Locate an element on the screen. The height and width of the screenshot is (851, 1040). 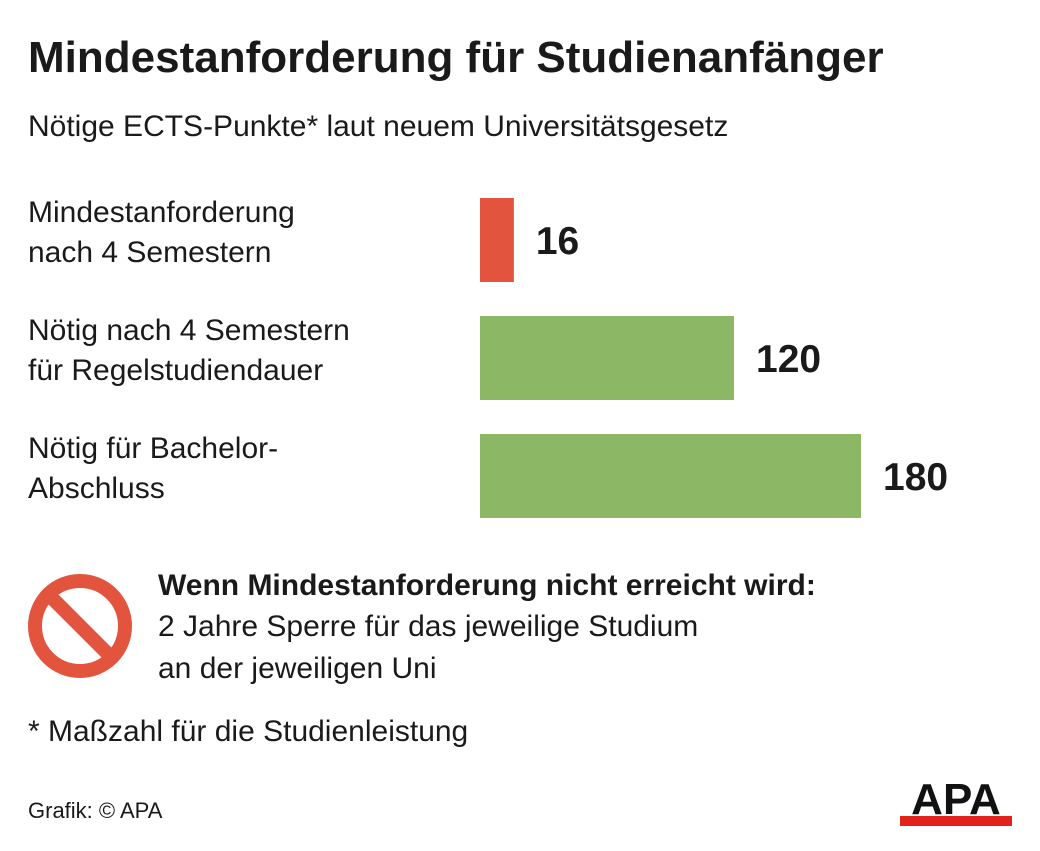
category-label-line: Nötig nach 4 Semestern is located at coordinates (189, 330).